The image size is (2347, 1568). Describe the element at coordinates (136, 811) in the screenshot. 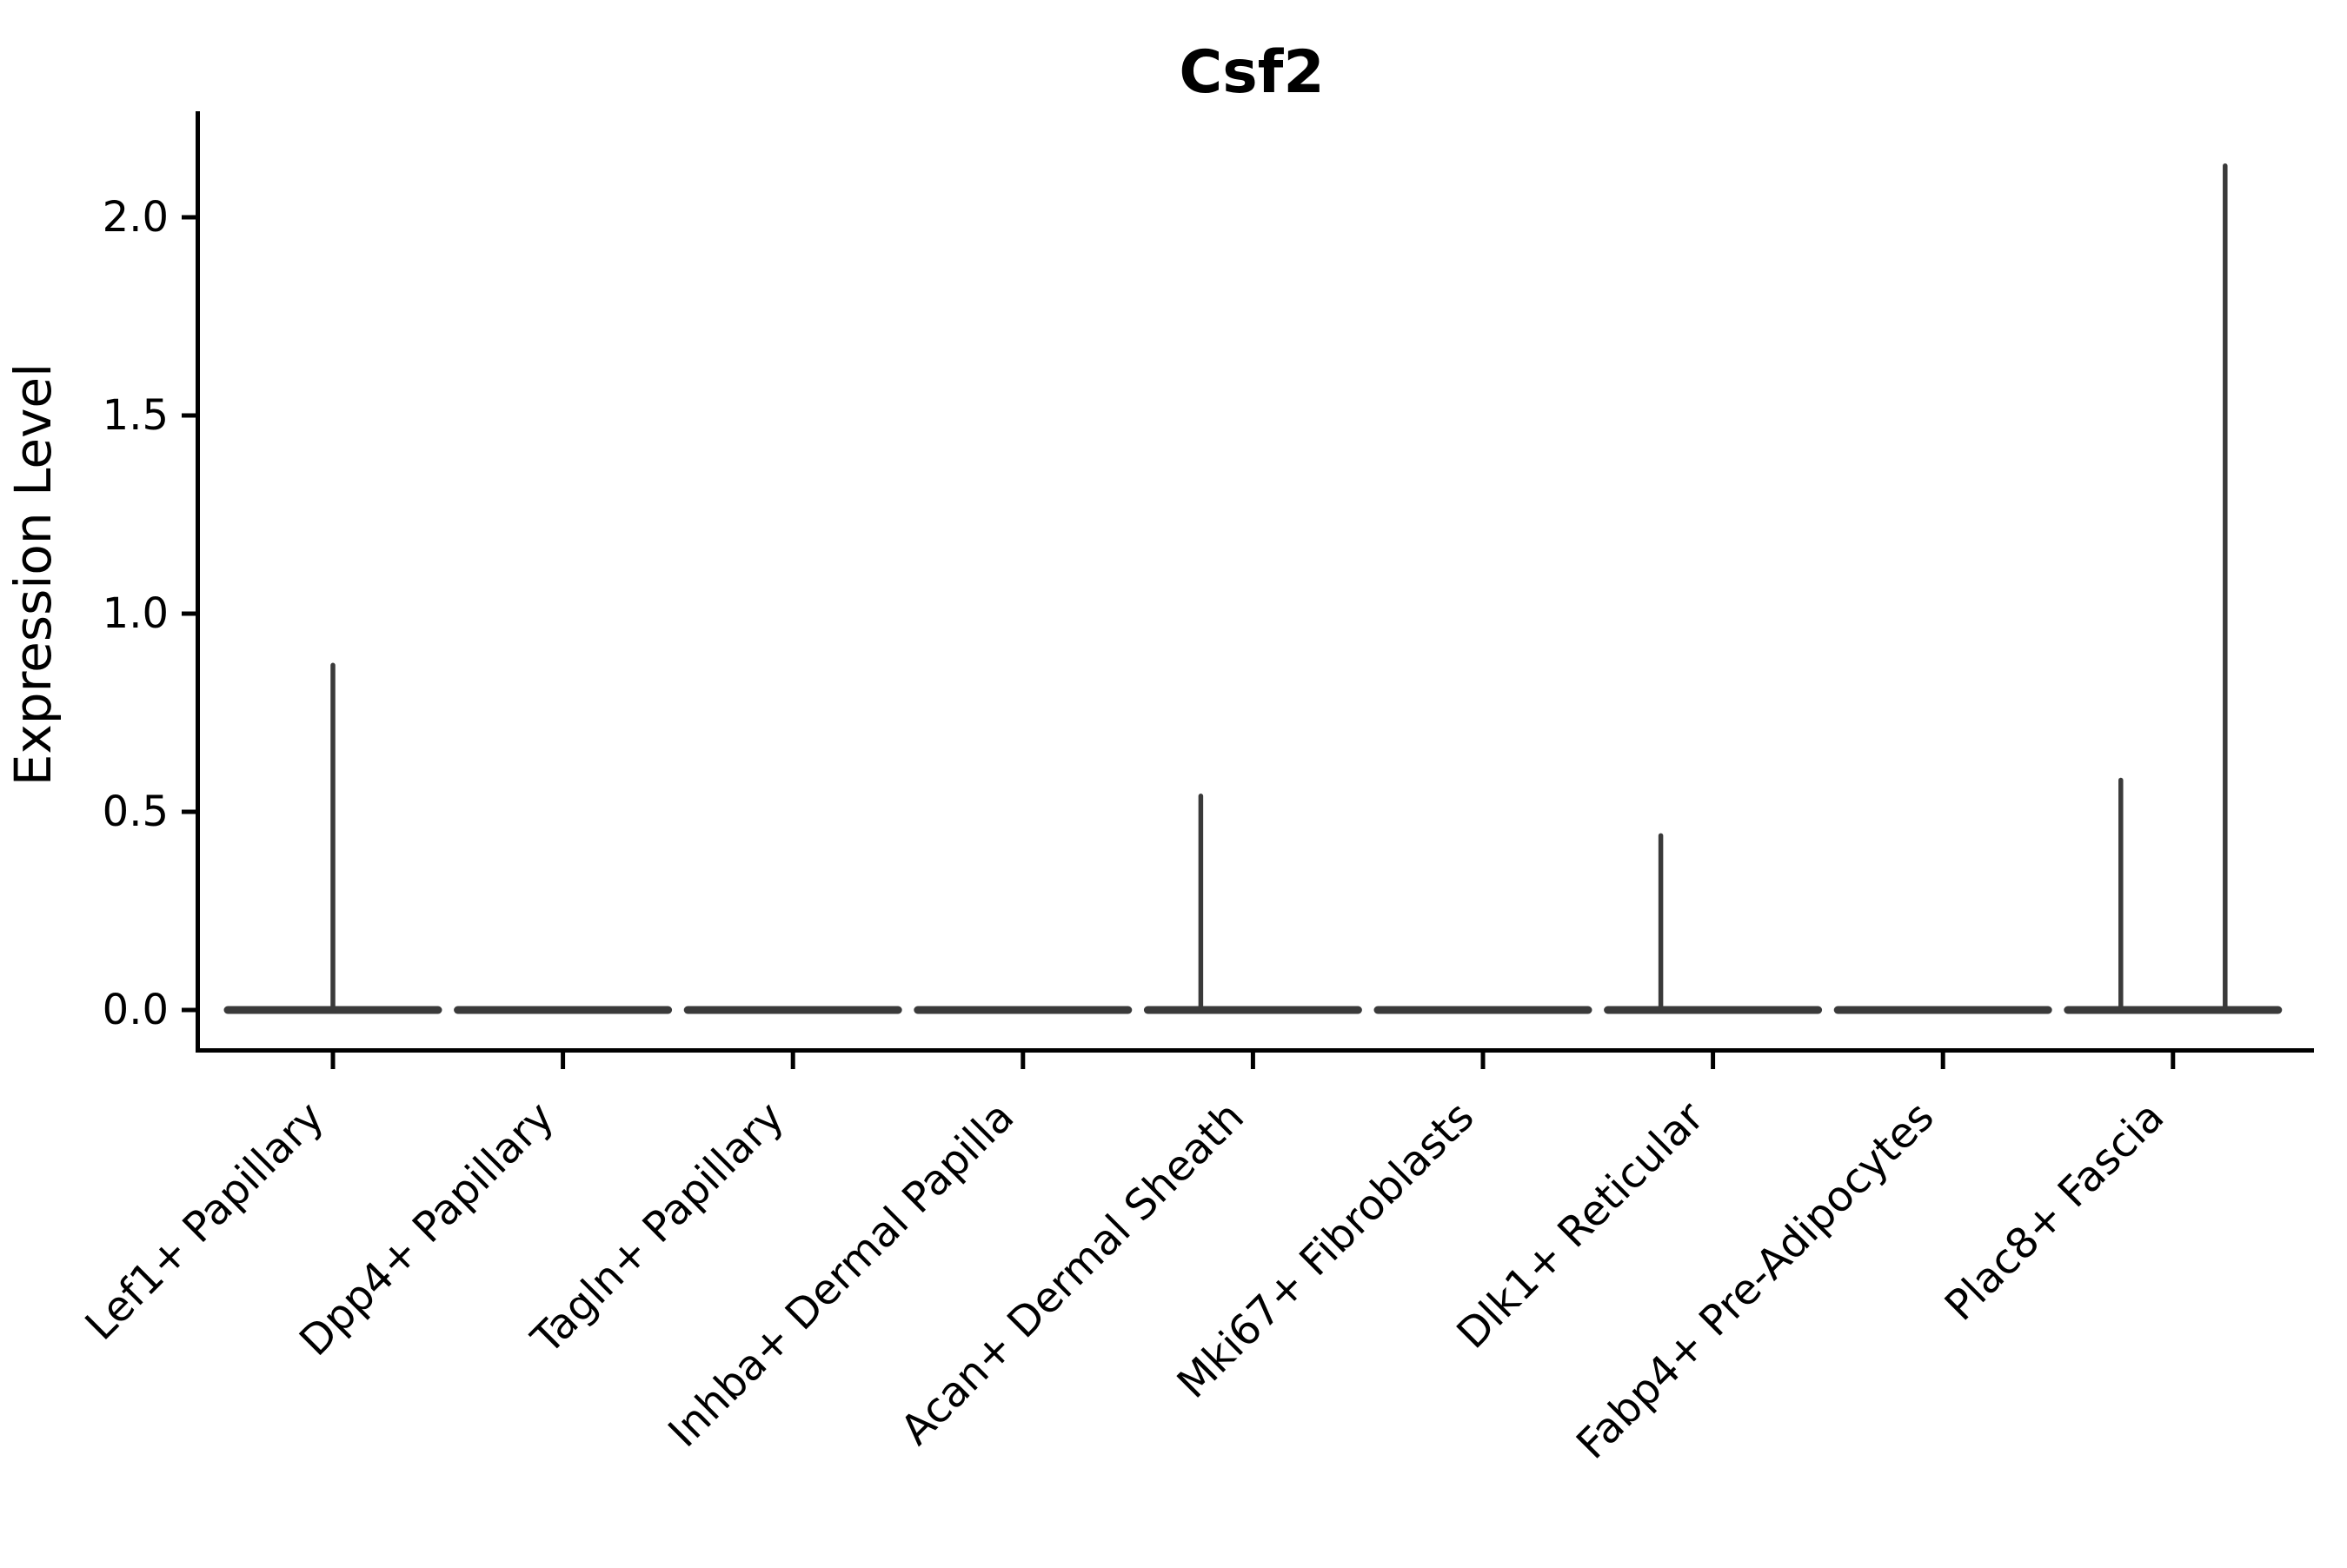

I see `y-tick-label: 0.5` at that location.